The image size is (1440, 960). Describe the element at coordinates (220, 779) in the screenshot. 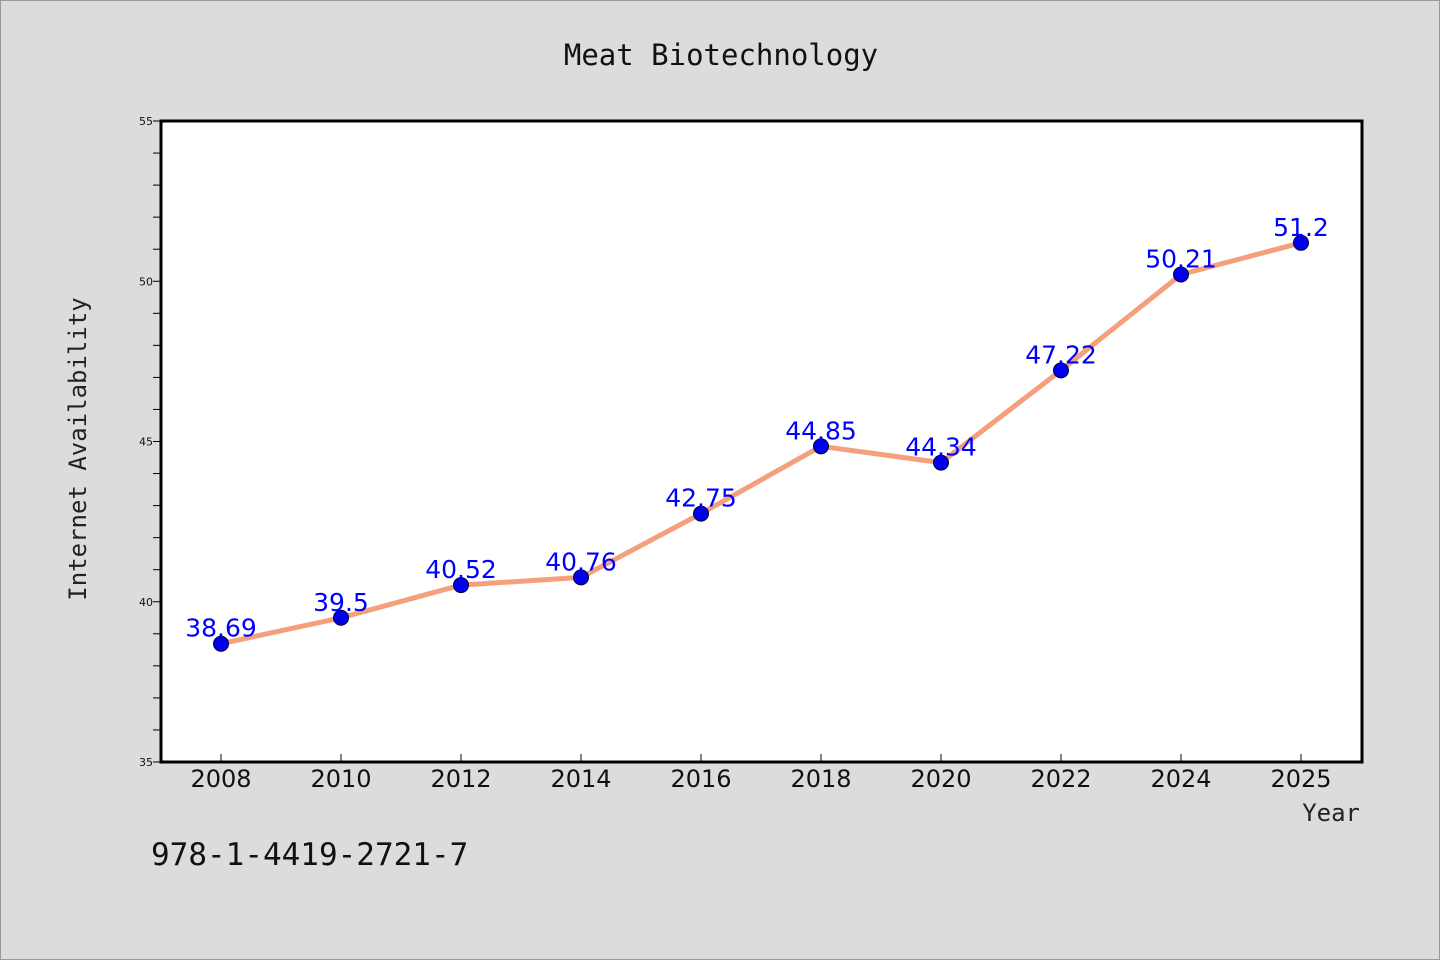

I see `x-tick-label: 2008` at that location.